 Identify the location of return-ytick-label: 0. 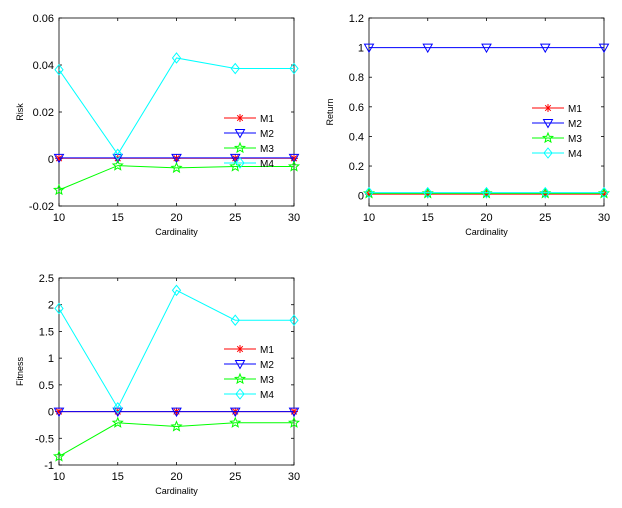
(361, 197).